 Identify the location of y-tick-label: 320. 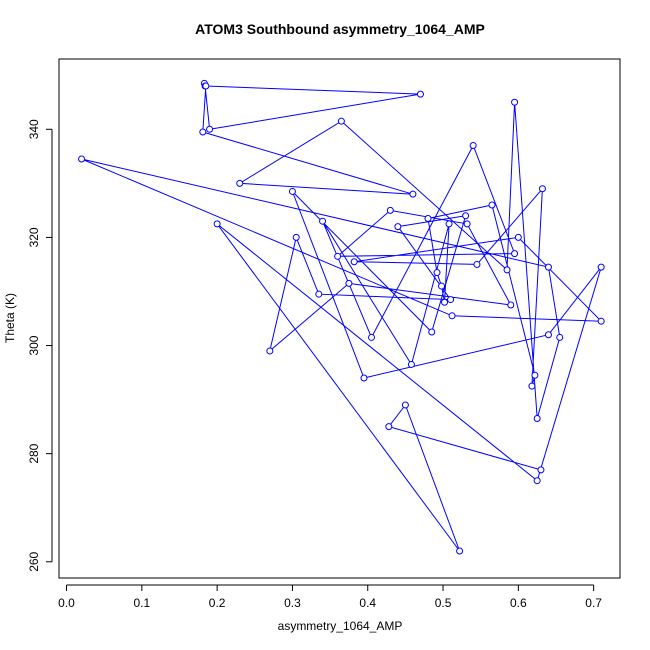
(34, 237).